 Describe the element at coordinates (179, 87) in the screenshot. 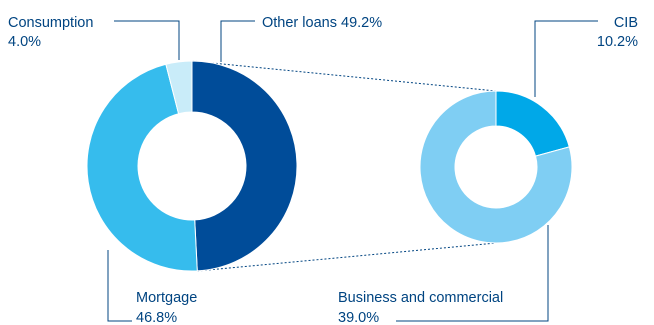

I see `slice-consumption` at that location.